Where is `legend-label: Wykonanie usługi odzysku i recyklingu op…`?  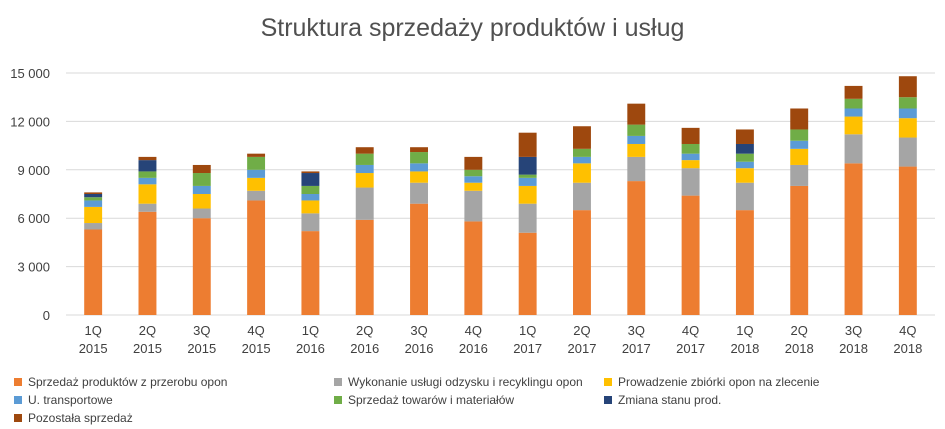 legend-label: Wykonanie usługi odzysku i recyklingu op… is located at coordinates (465, 382).